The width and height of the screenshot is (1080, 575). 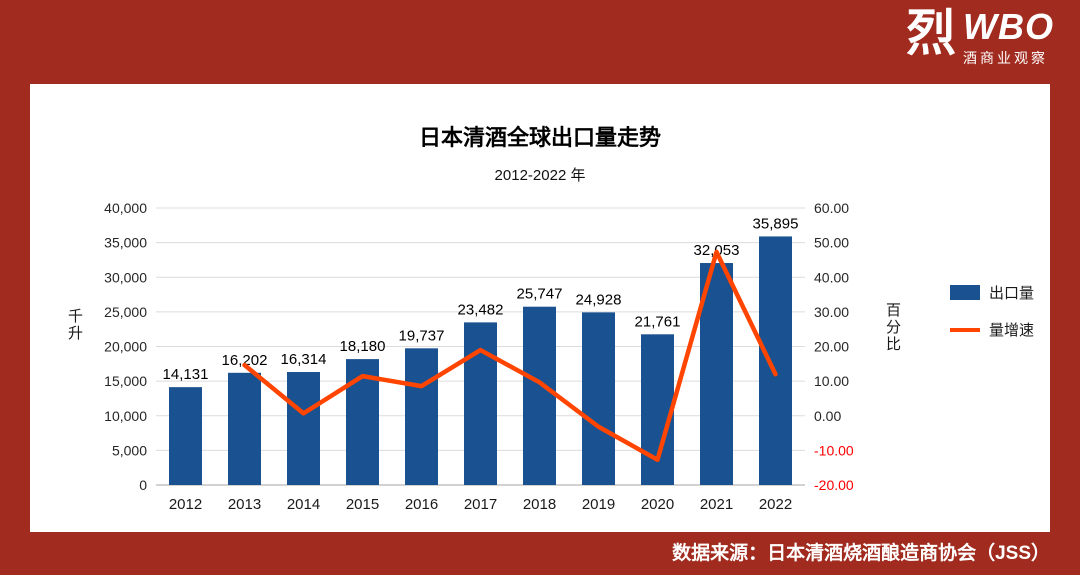 What do you see at coordinates (539, 137) in the screenshot?
I see `chart-title: 日本清酒全球出口量走势` at bounding box center [539, 137].